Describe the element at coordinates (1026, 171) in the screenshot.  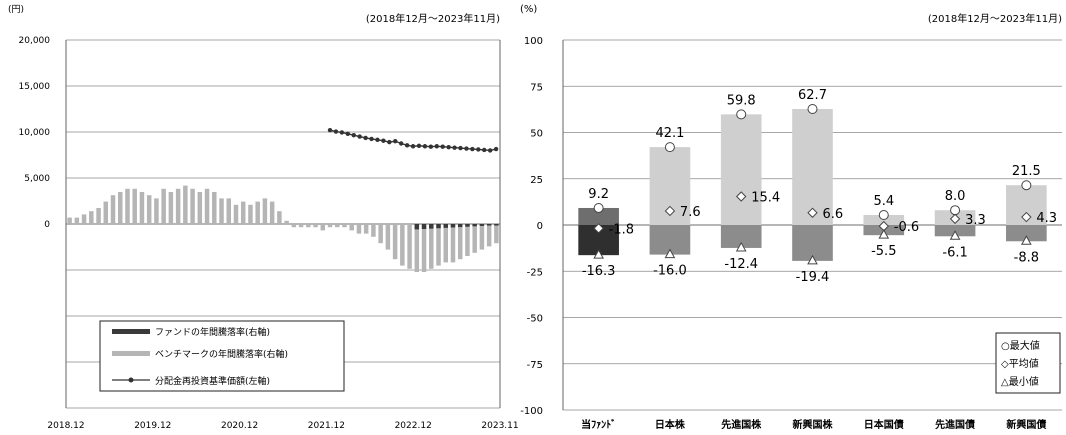
I see `max-value-label: 21.5` at that location.